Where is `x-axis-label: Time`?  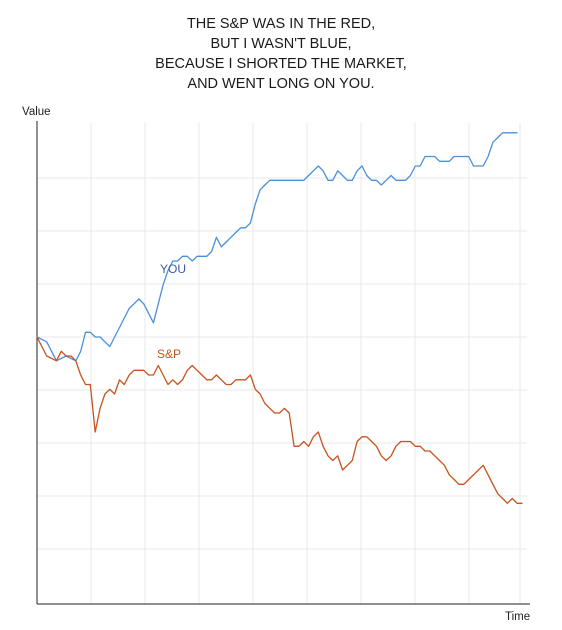 x-axis-label: Time is located at coordinates (517, 617).